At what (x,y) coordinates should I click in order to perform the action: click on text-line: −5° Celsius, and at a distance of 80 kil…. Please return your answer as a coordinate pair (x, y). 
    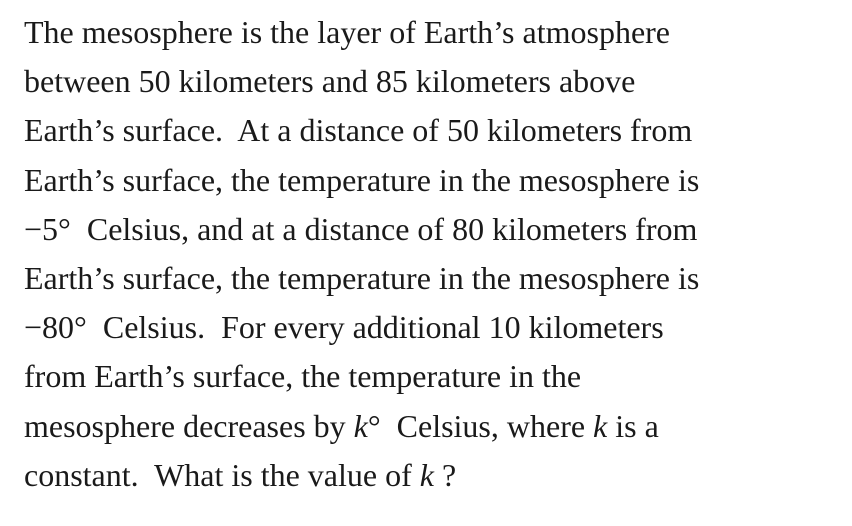
    Looking at the image, I should click on (361, 228).